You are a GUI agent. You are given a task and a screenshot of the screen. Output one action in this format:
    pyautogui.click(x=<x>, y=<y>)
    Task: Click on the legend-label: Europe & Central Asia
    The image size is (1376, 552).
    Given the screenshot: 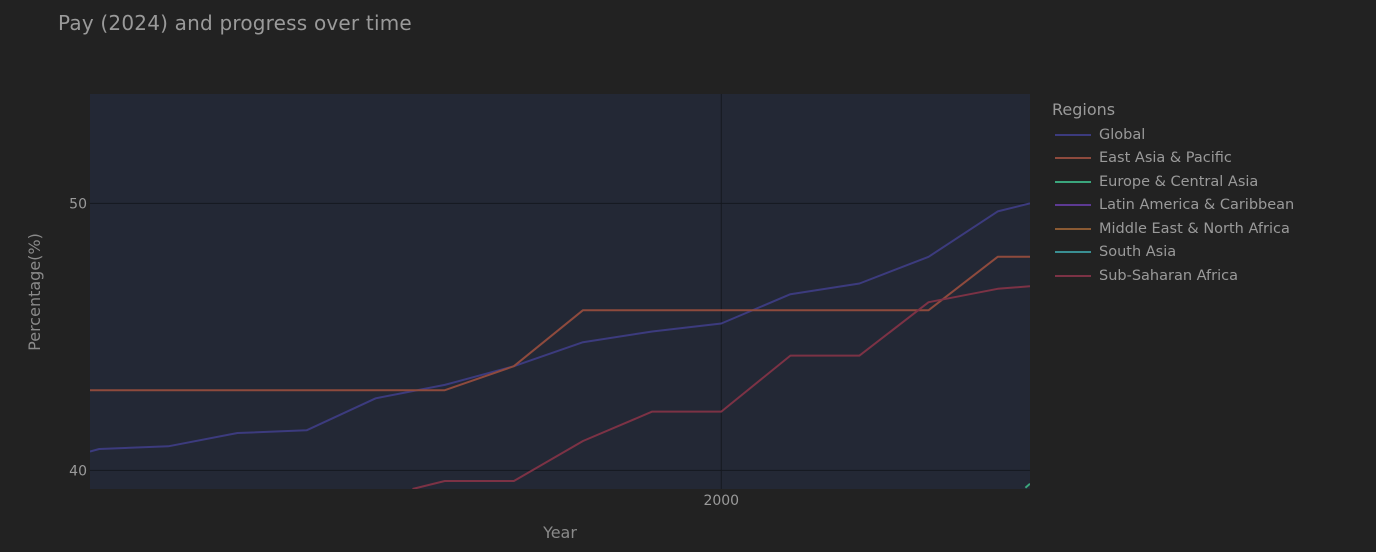 What is the action you would take?
    pyautogui.click(x=1179, y=181)
    